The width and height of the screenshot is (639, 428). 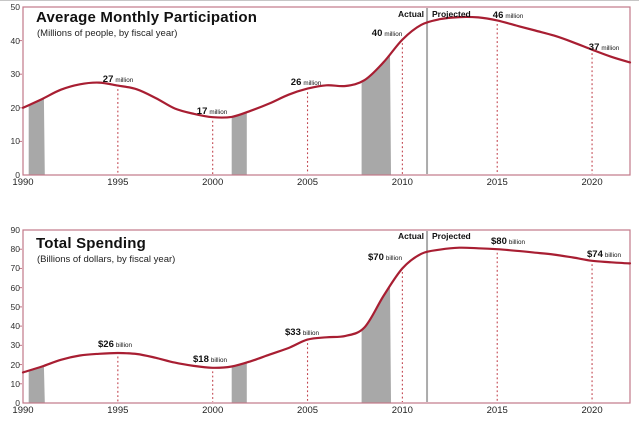 What do you see at coordinates (91, 243) in the screenshot?
I see `spending-chart-title: Total Spending` at bounding box center [91, 243].